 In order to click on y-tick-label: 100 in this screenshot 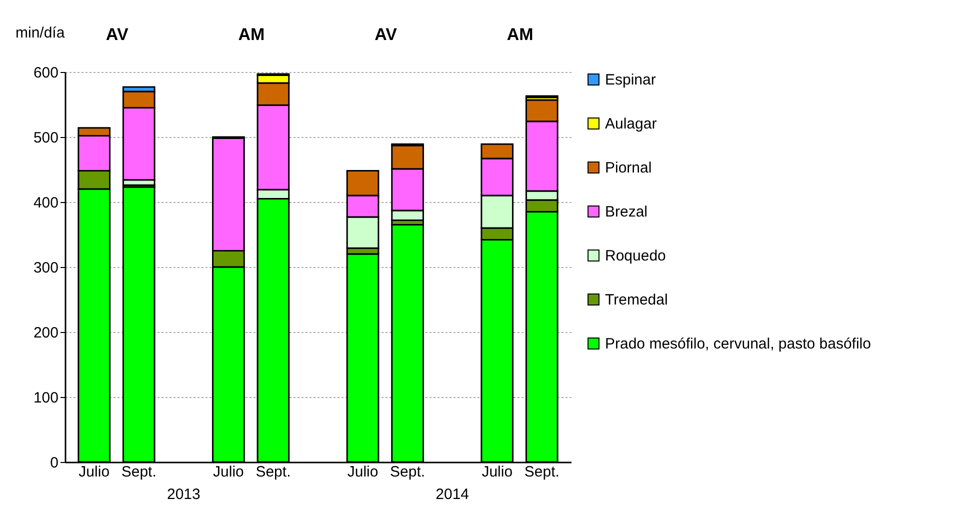, I will do `click(45, 398)`.